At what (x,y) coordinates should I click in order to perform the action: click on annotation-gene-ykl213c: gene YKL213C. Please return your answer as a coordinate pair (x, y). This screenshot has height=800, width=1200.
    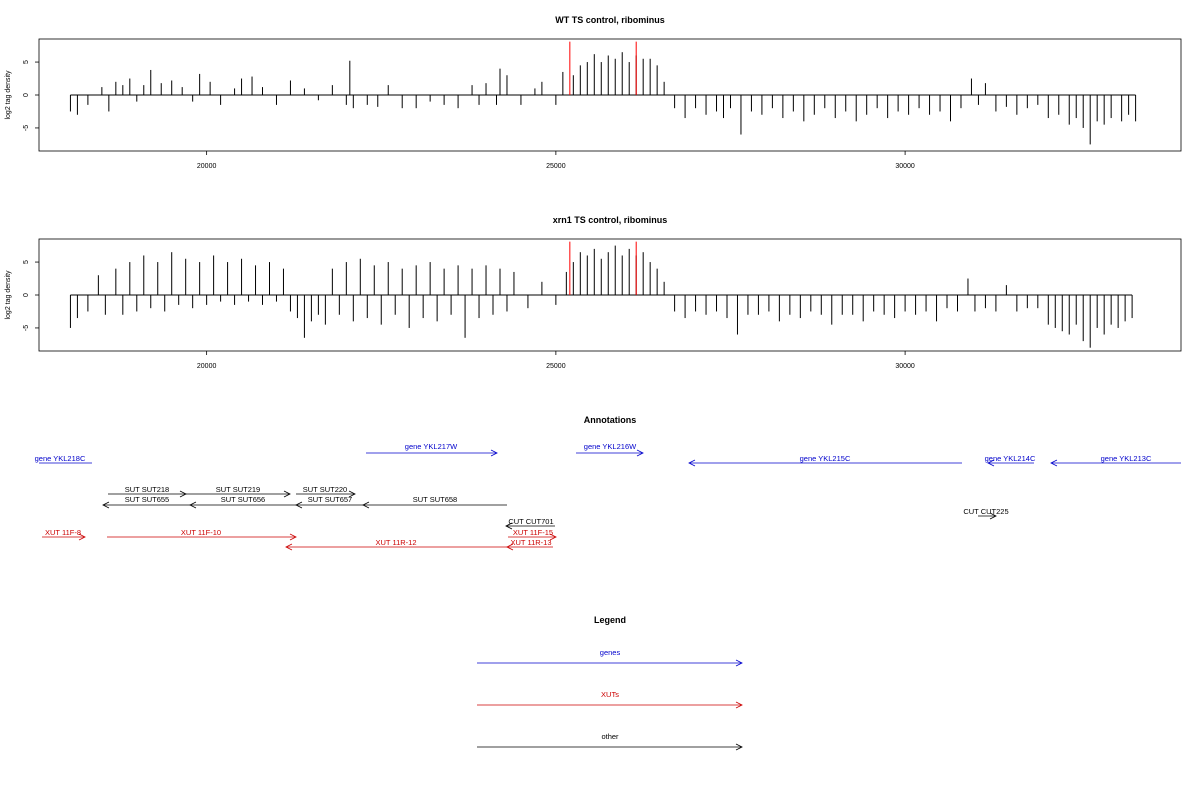
    Looking at the image, I should click on (1115, 460).